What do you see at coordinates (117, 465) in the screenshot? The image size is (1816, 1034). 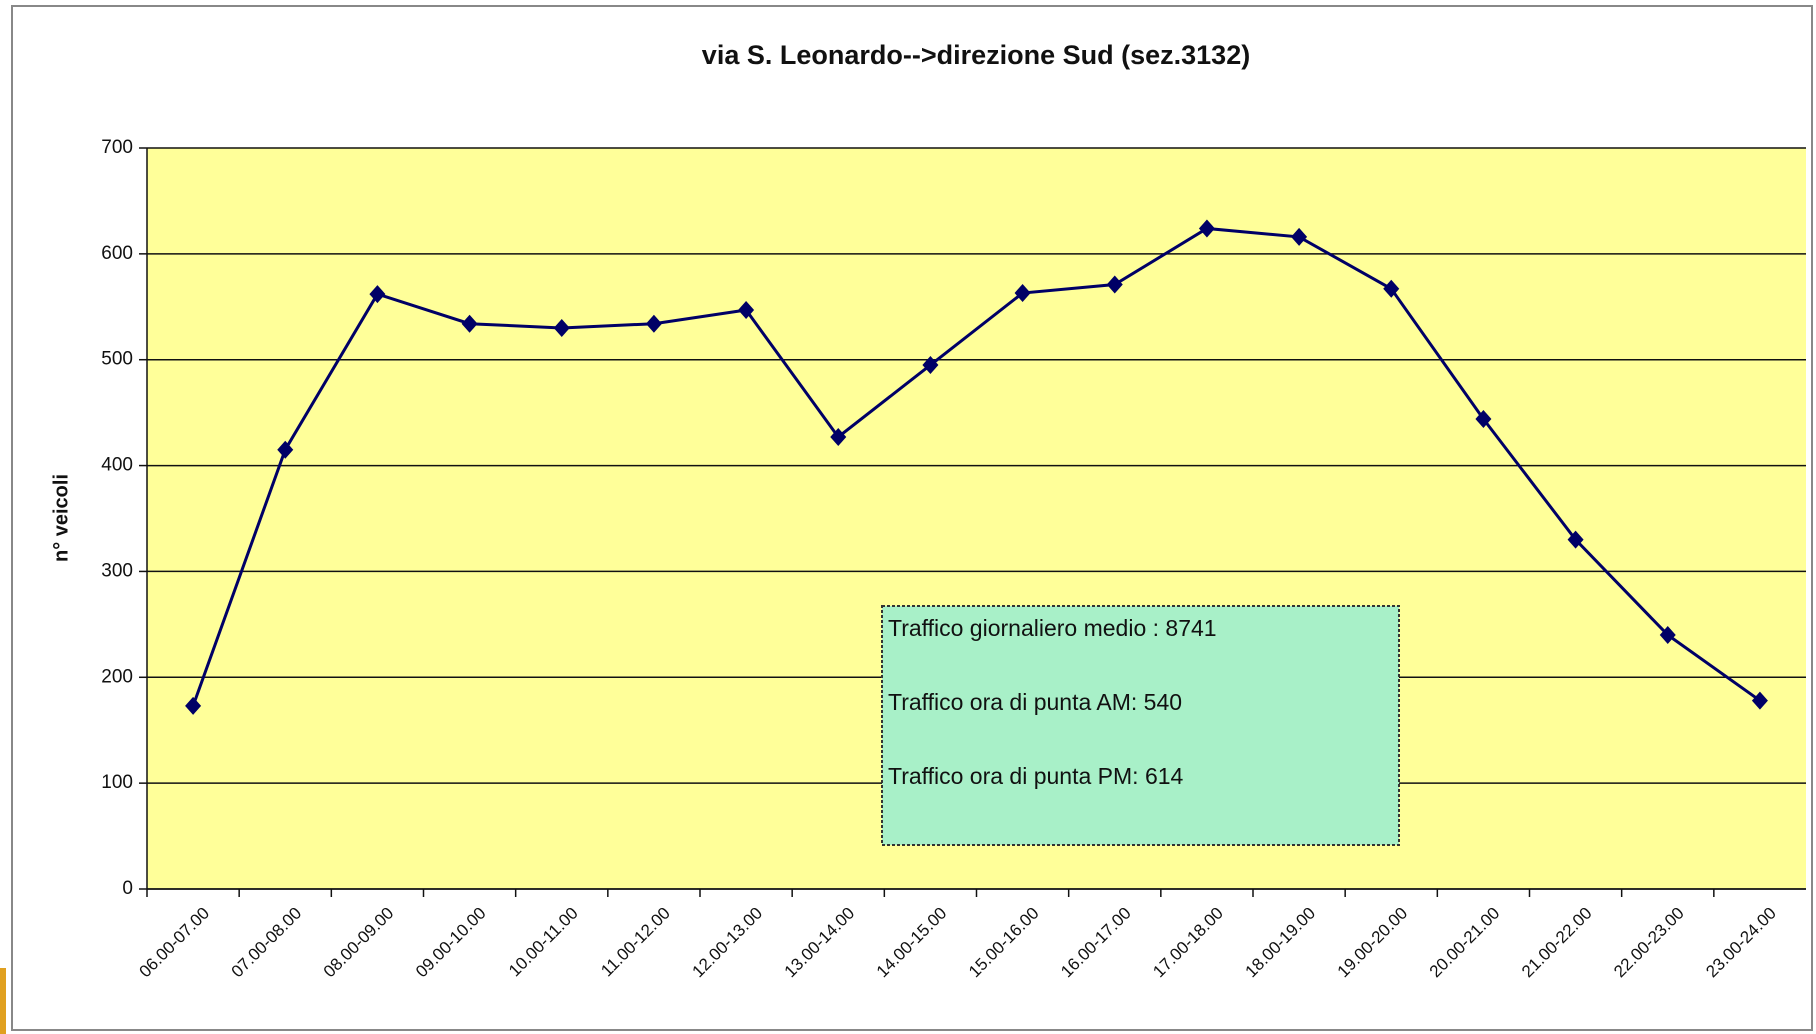 I see `y-tick-label: 400` at bounding box center [117, 465].